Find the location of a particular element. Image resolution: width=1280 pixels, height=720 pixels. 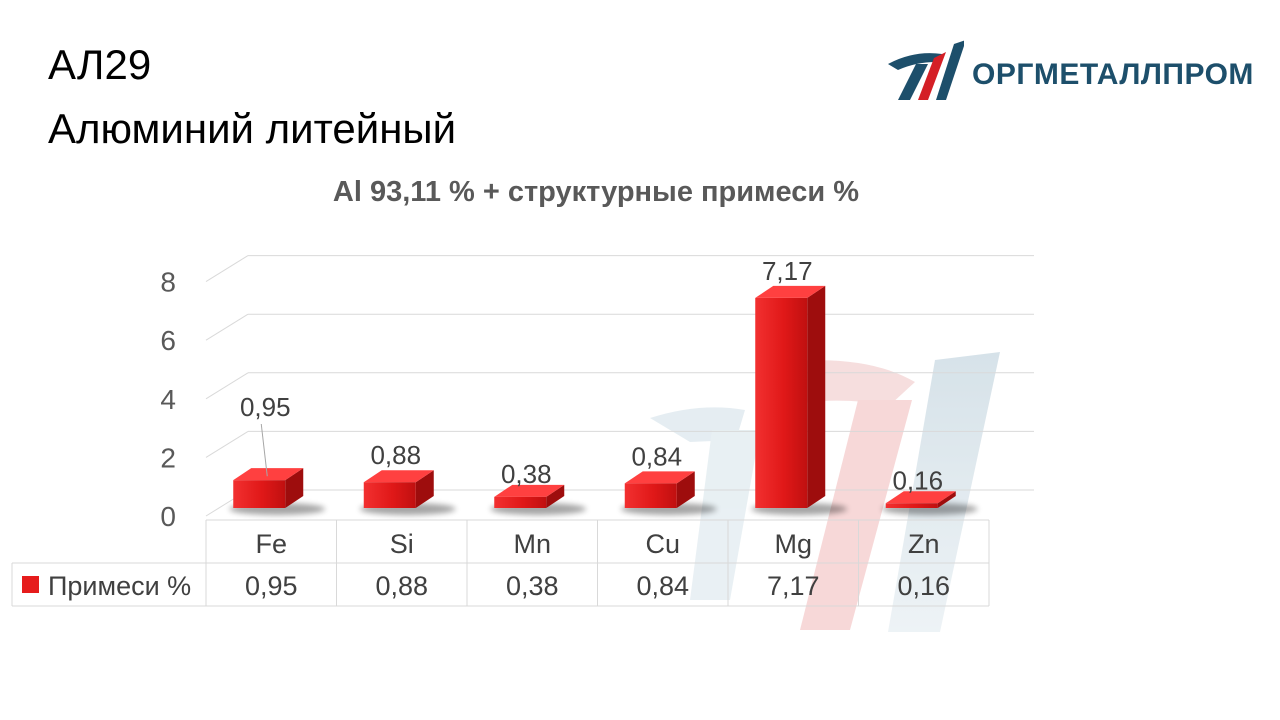

logo-mark-icon is located at coordinates (927, 70).